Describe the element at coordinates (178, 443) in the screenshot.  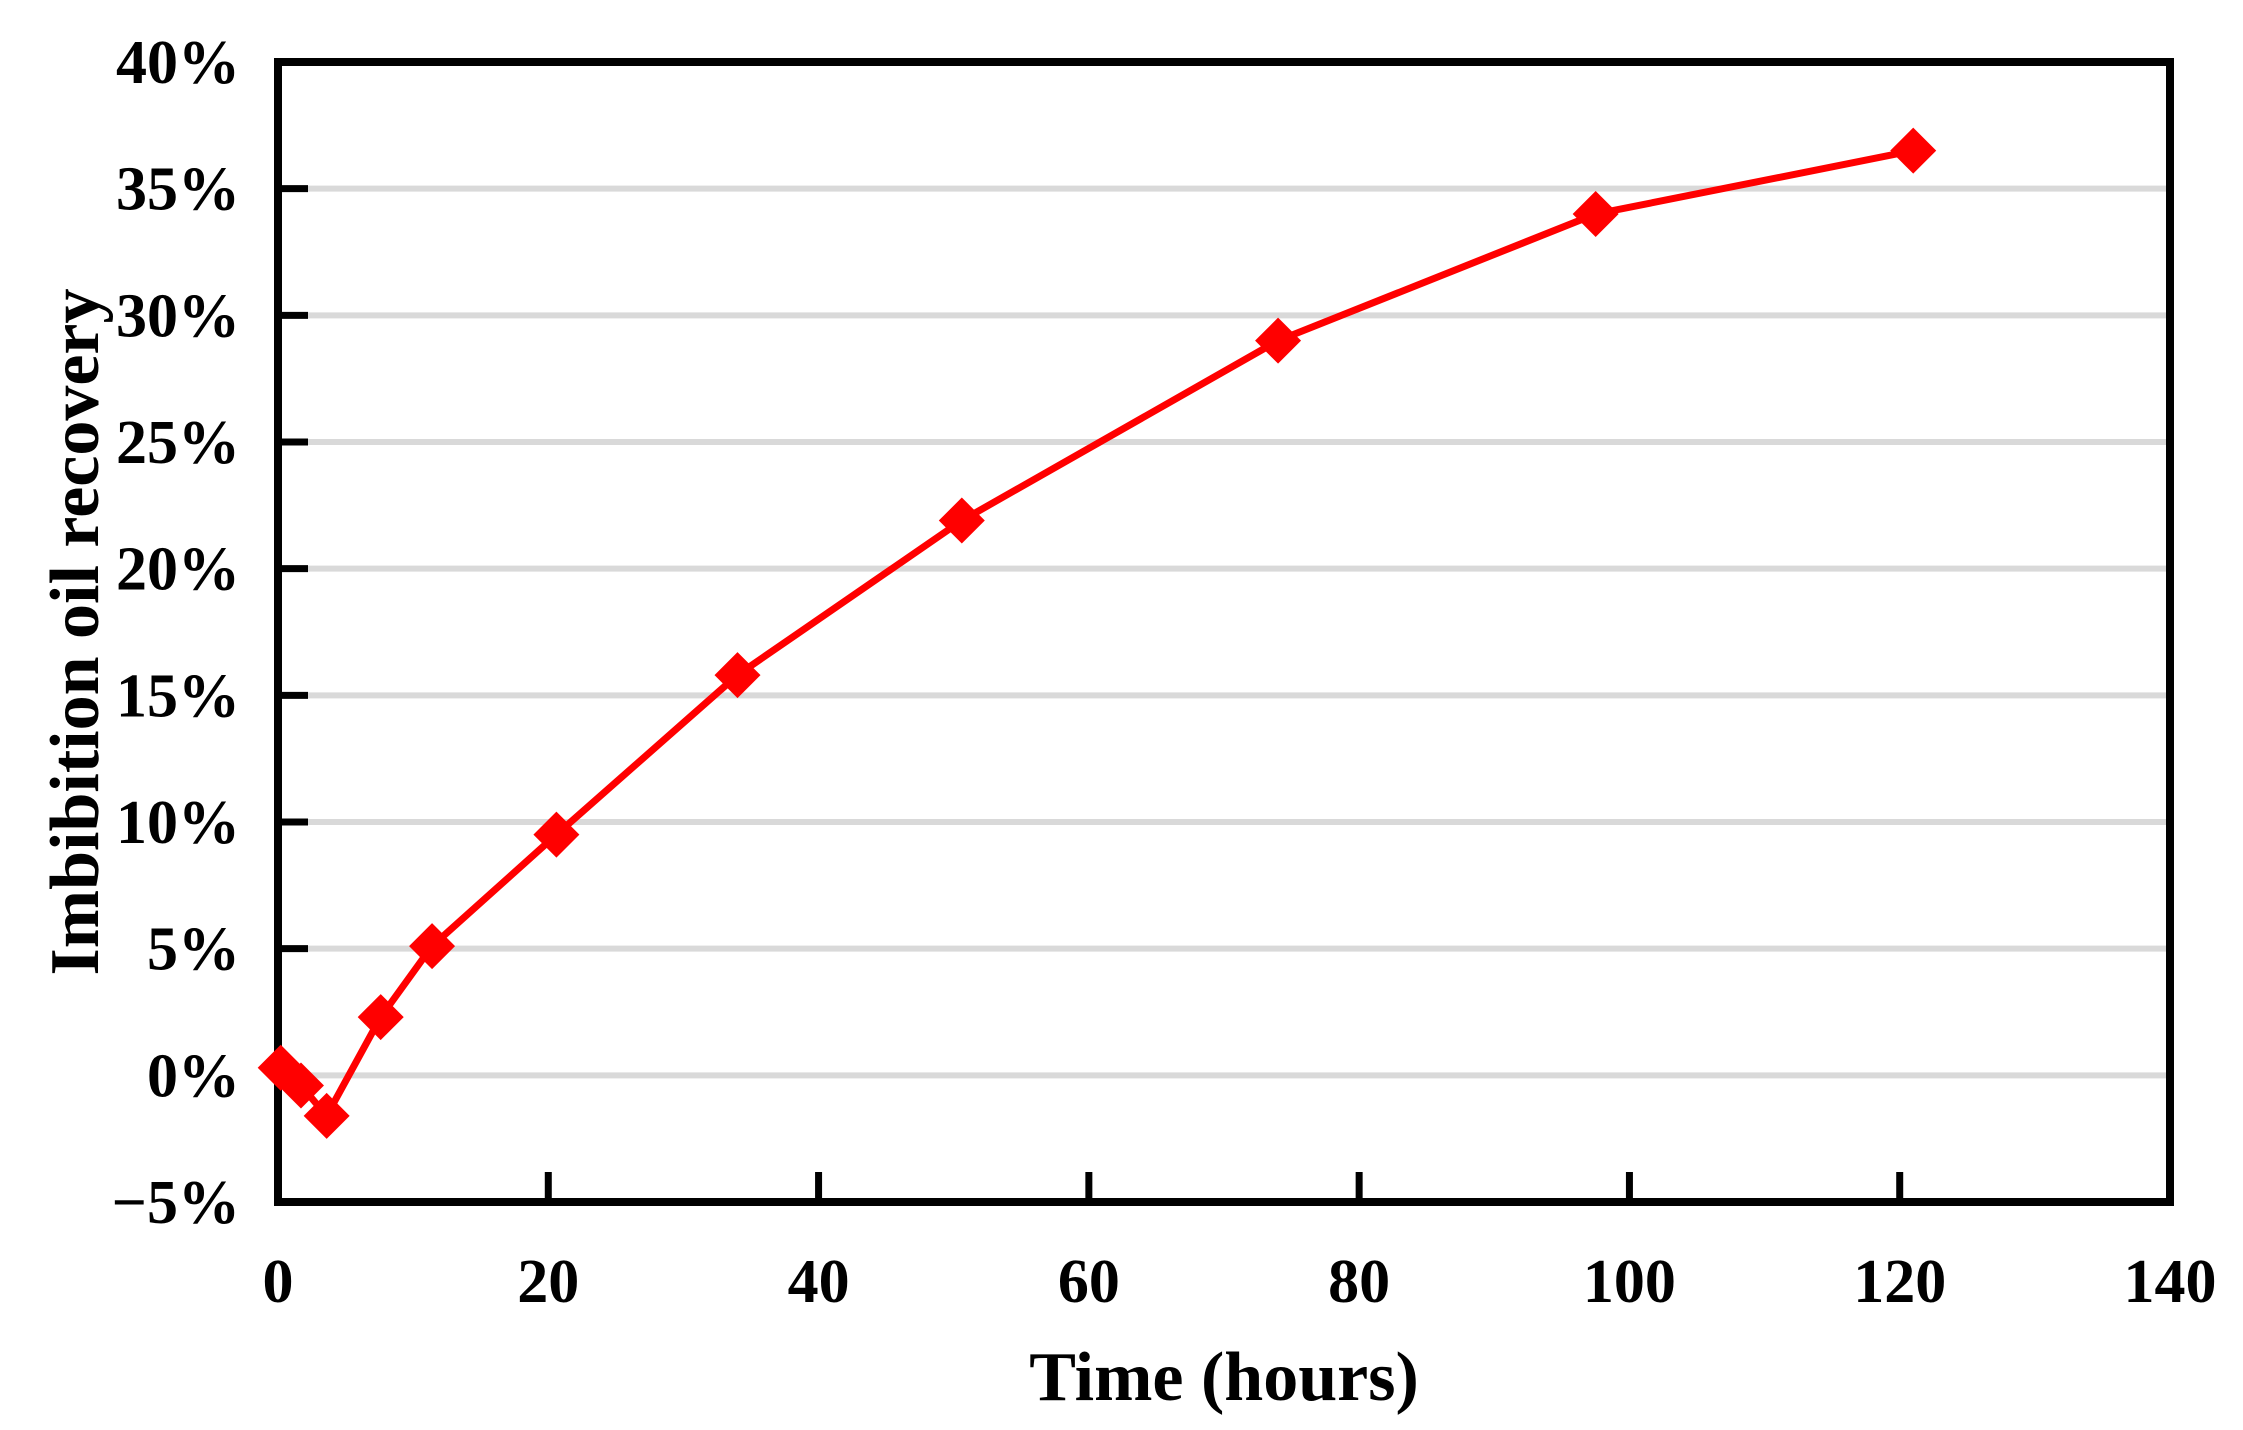
I see `y-tick-label: 25%` at that location.